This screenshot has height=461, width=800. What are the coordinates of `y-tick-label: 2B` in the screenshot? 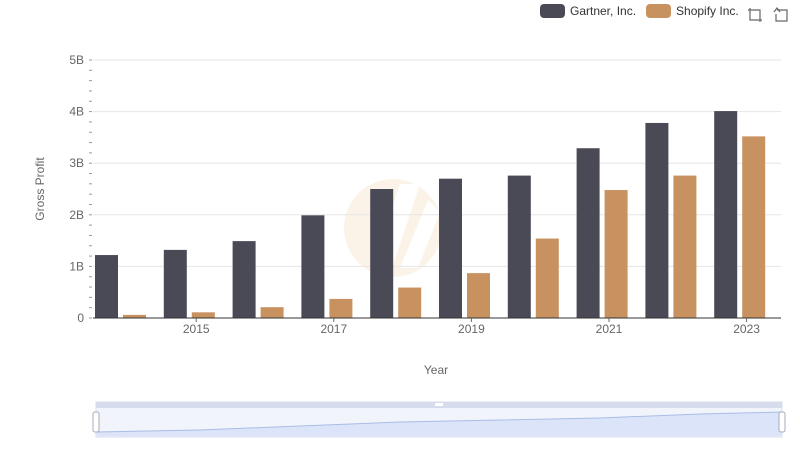 It's located at (76, 215).